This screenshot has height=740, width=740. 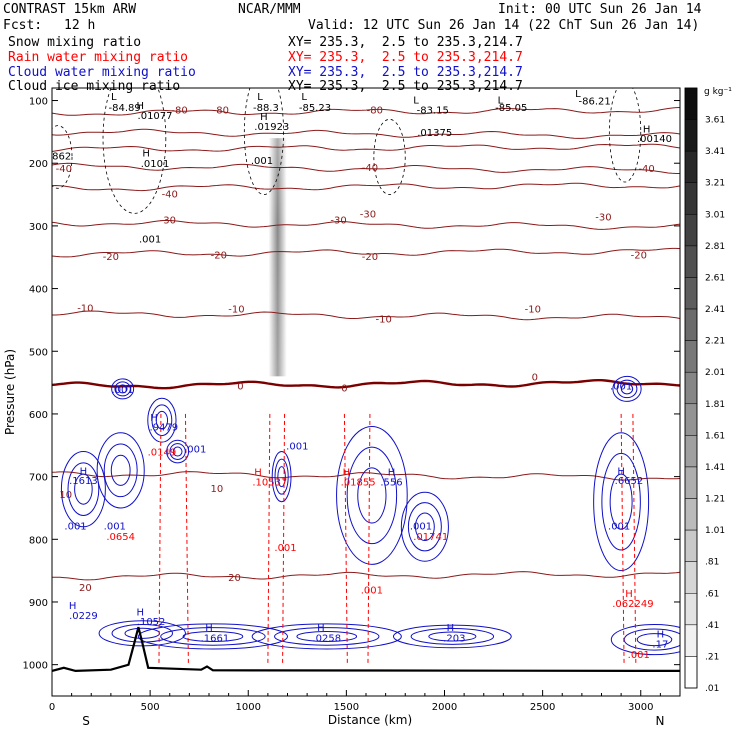 I want to click on isotherm--70, so click(x=366, y=133).